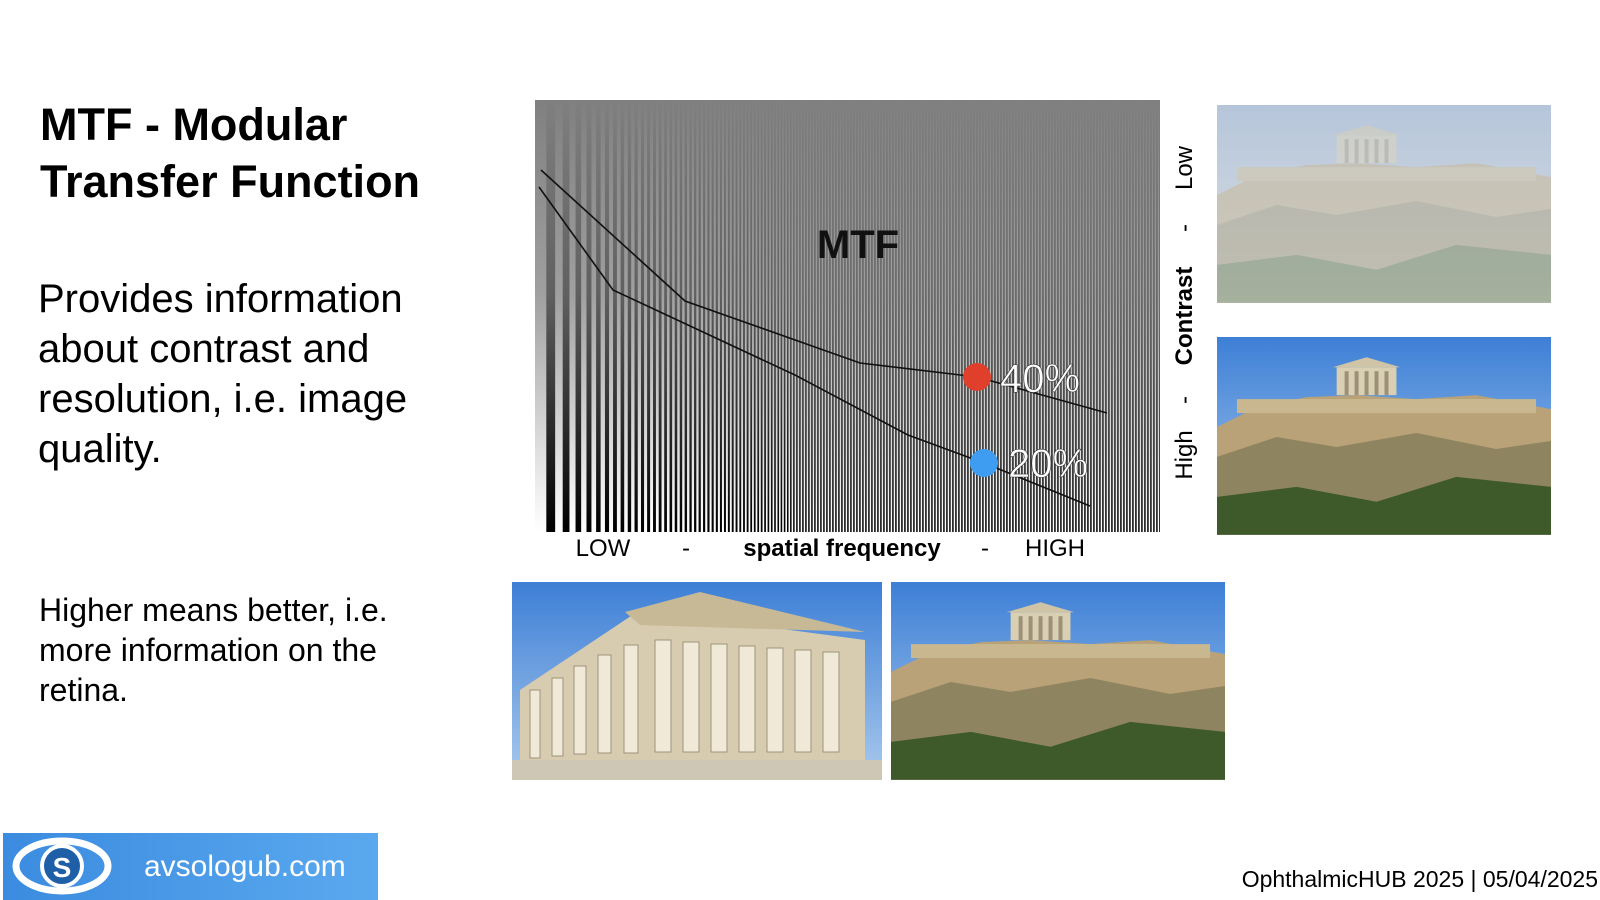 The height and width of the screenshot is (900, 1600). Describe the element at coordinates (985, 548) in the screenshot. I see `x-axis-label: -` at that location.